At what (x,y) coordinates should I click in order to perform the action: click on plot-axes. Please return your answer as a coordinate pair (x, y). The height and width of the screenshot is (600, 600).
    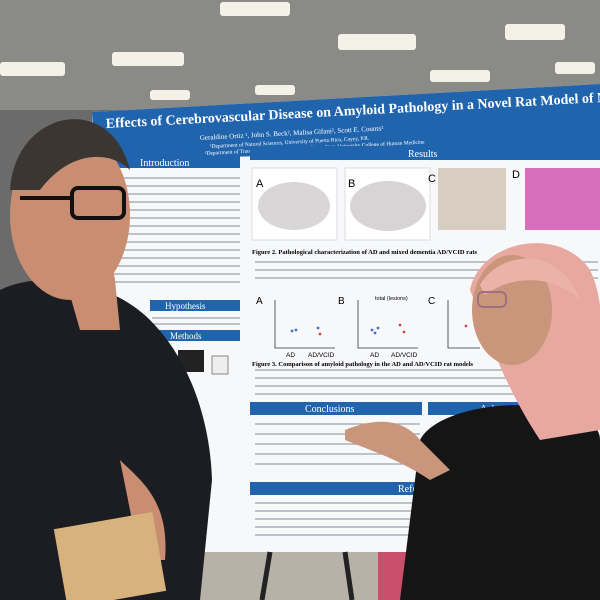
    Looking at the image, I should click on (377, 324).